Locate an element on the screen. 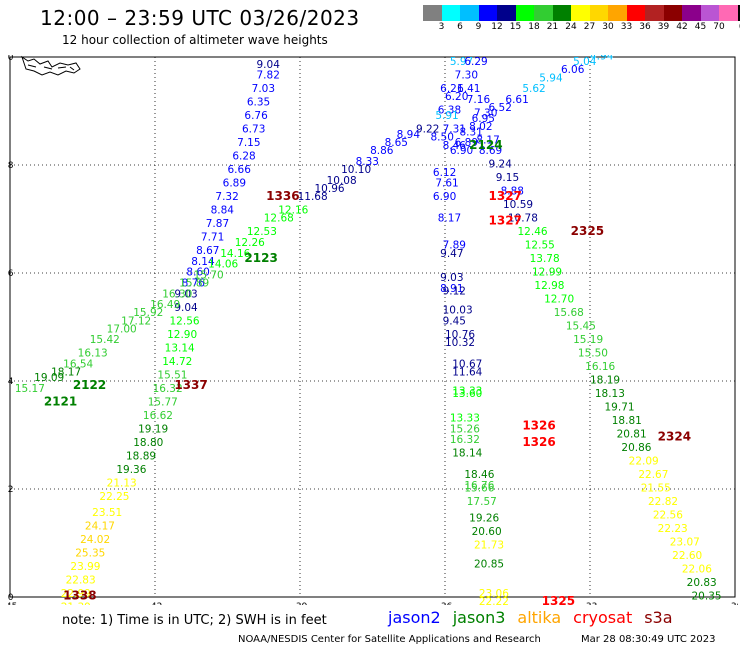 This screenshot has width=740, height=650. wave-height-value: 18.46 is located at coordinates (479, 475).